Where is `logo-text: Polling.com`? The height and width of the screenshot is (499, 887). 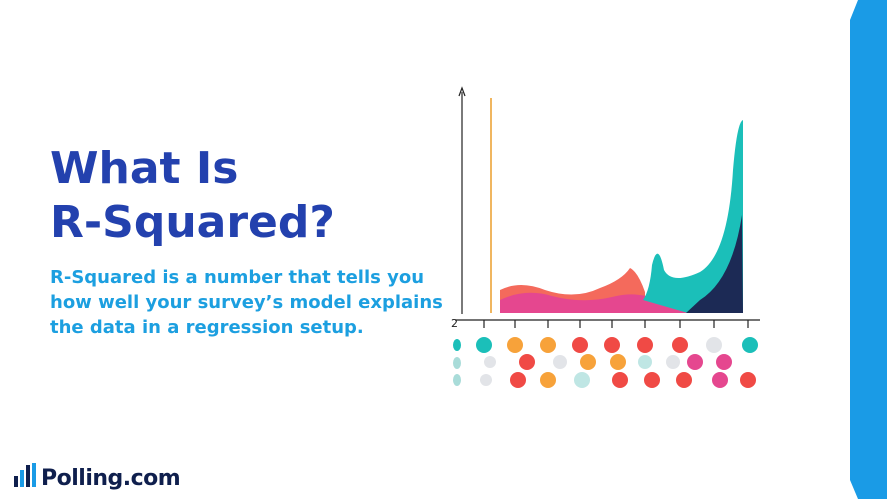
logo-text: Polling.com is located at coordinates (110, 478).